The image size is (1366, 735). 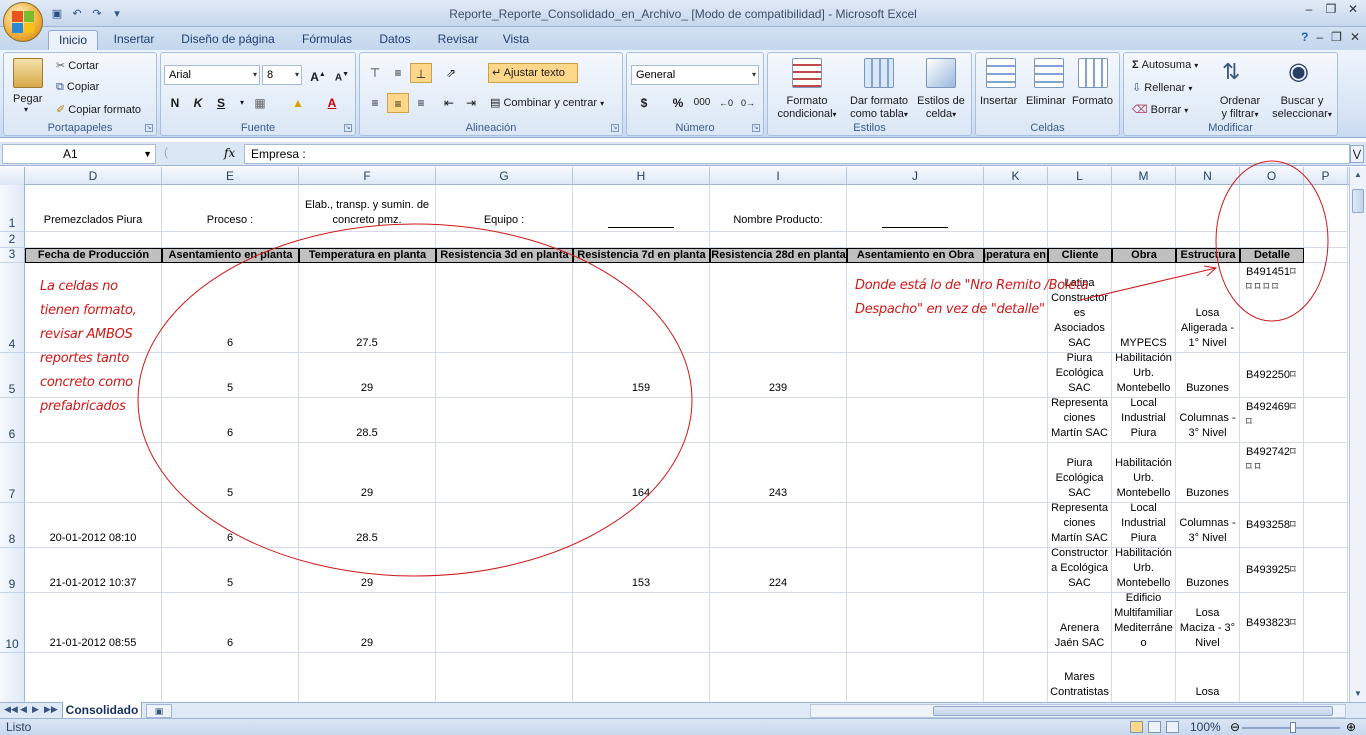 What do you see at coordinates (1358, 174) in the screenshot?
I see `scroll-up-icon: ▲` at bounding box center [1358, 174].